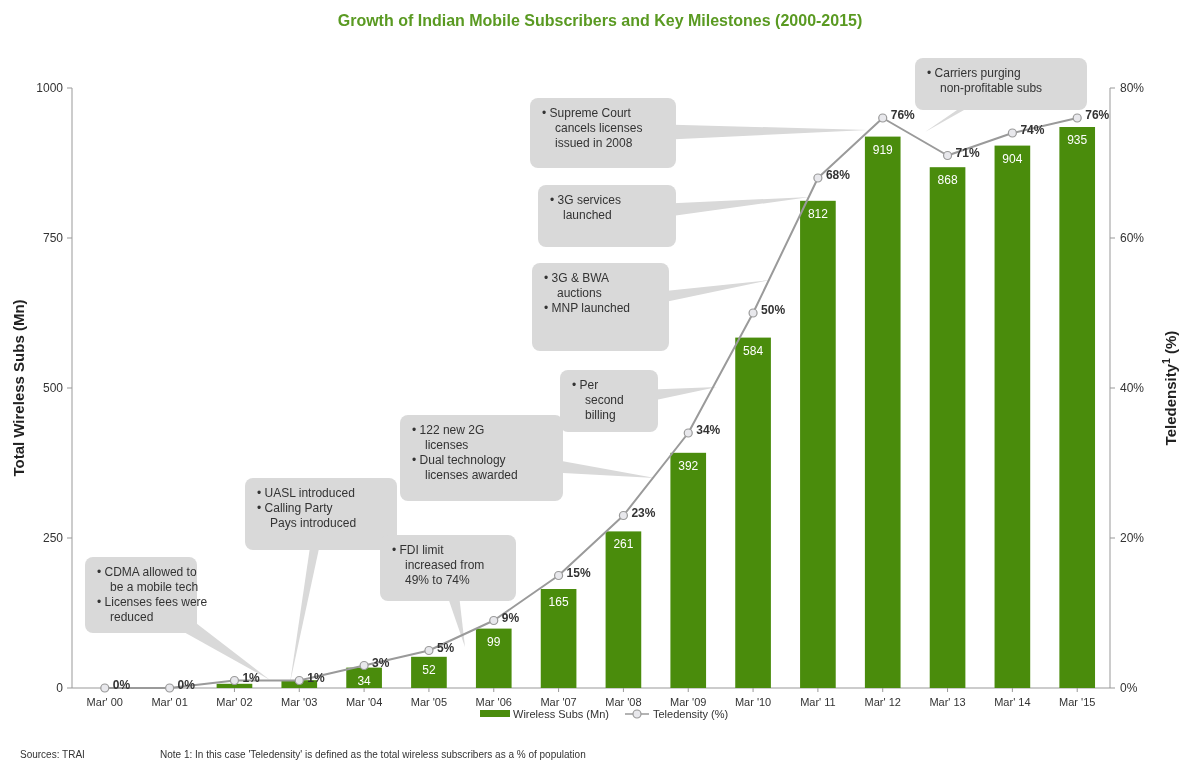  I want to click on data-label: 165, so click(558, 602).